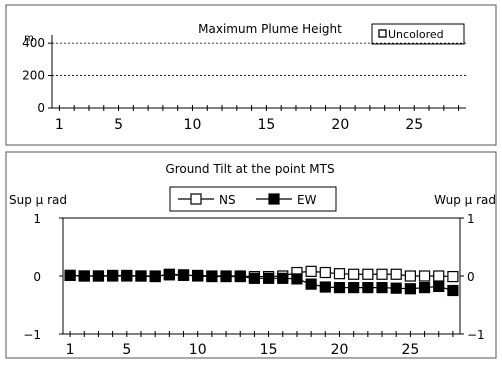 This screenshot has width=502, height=365. Describe the element at coordinates (227, 200) in the screenshot. I see `ns-legend-label: NS` at that location.